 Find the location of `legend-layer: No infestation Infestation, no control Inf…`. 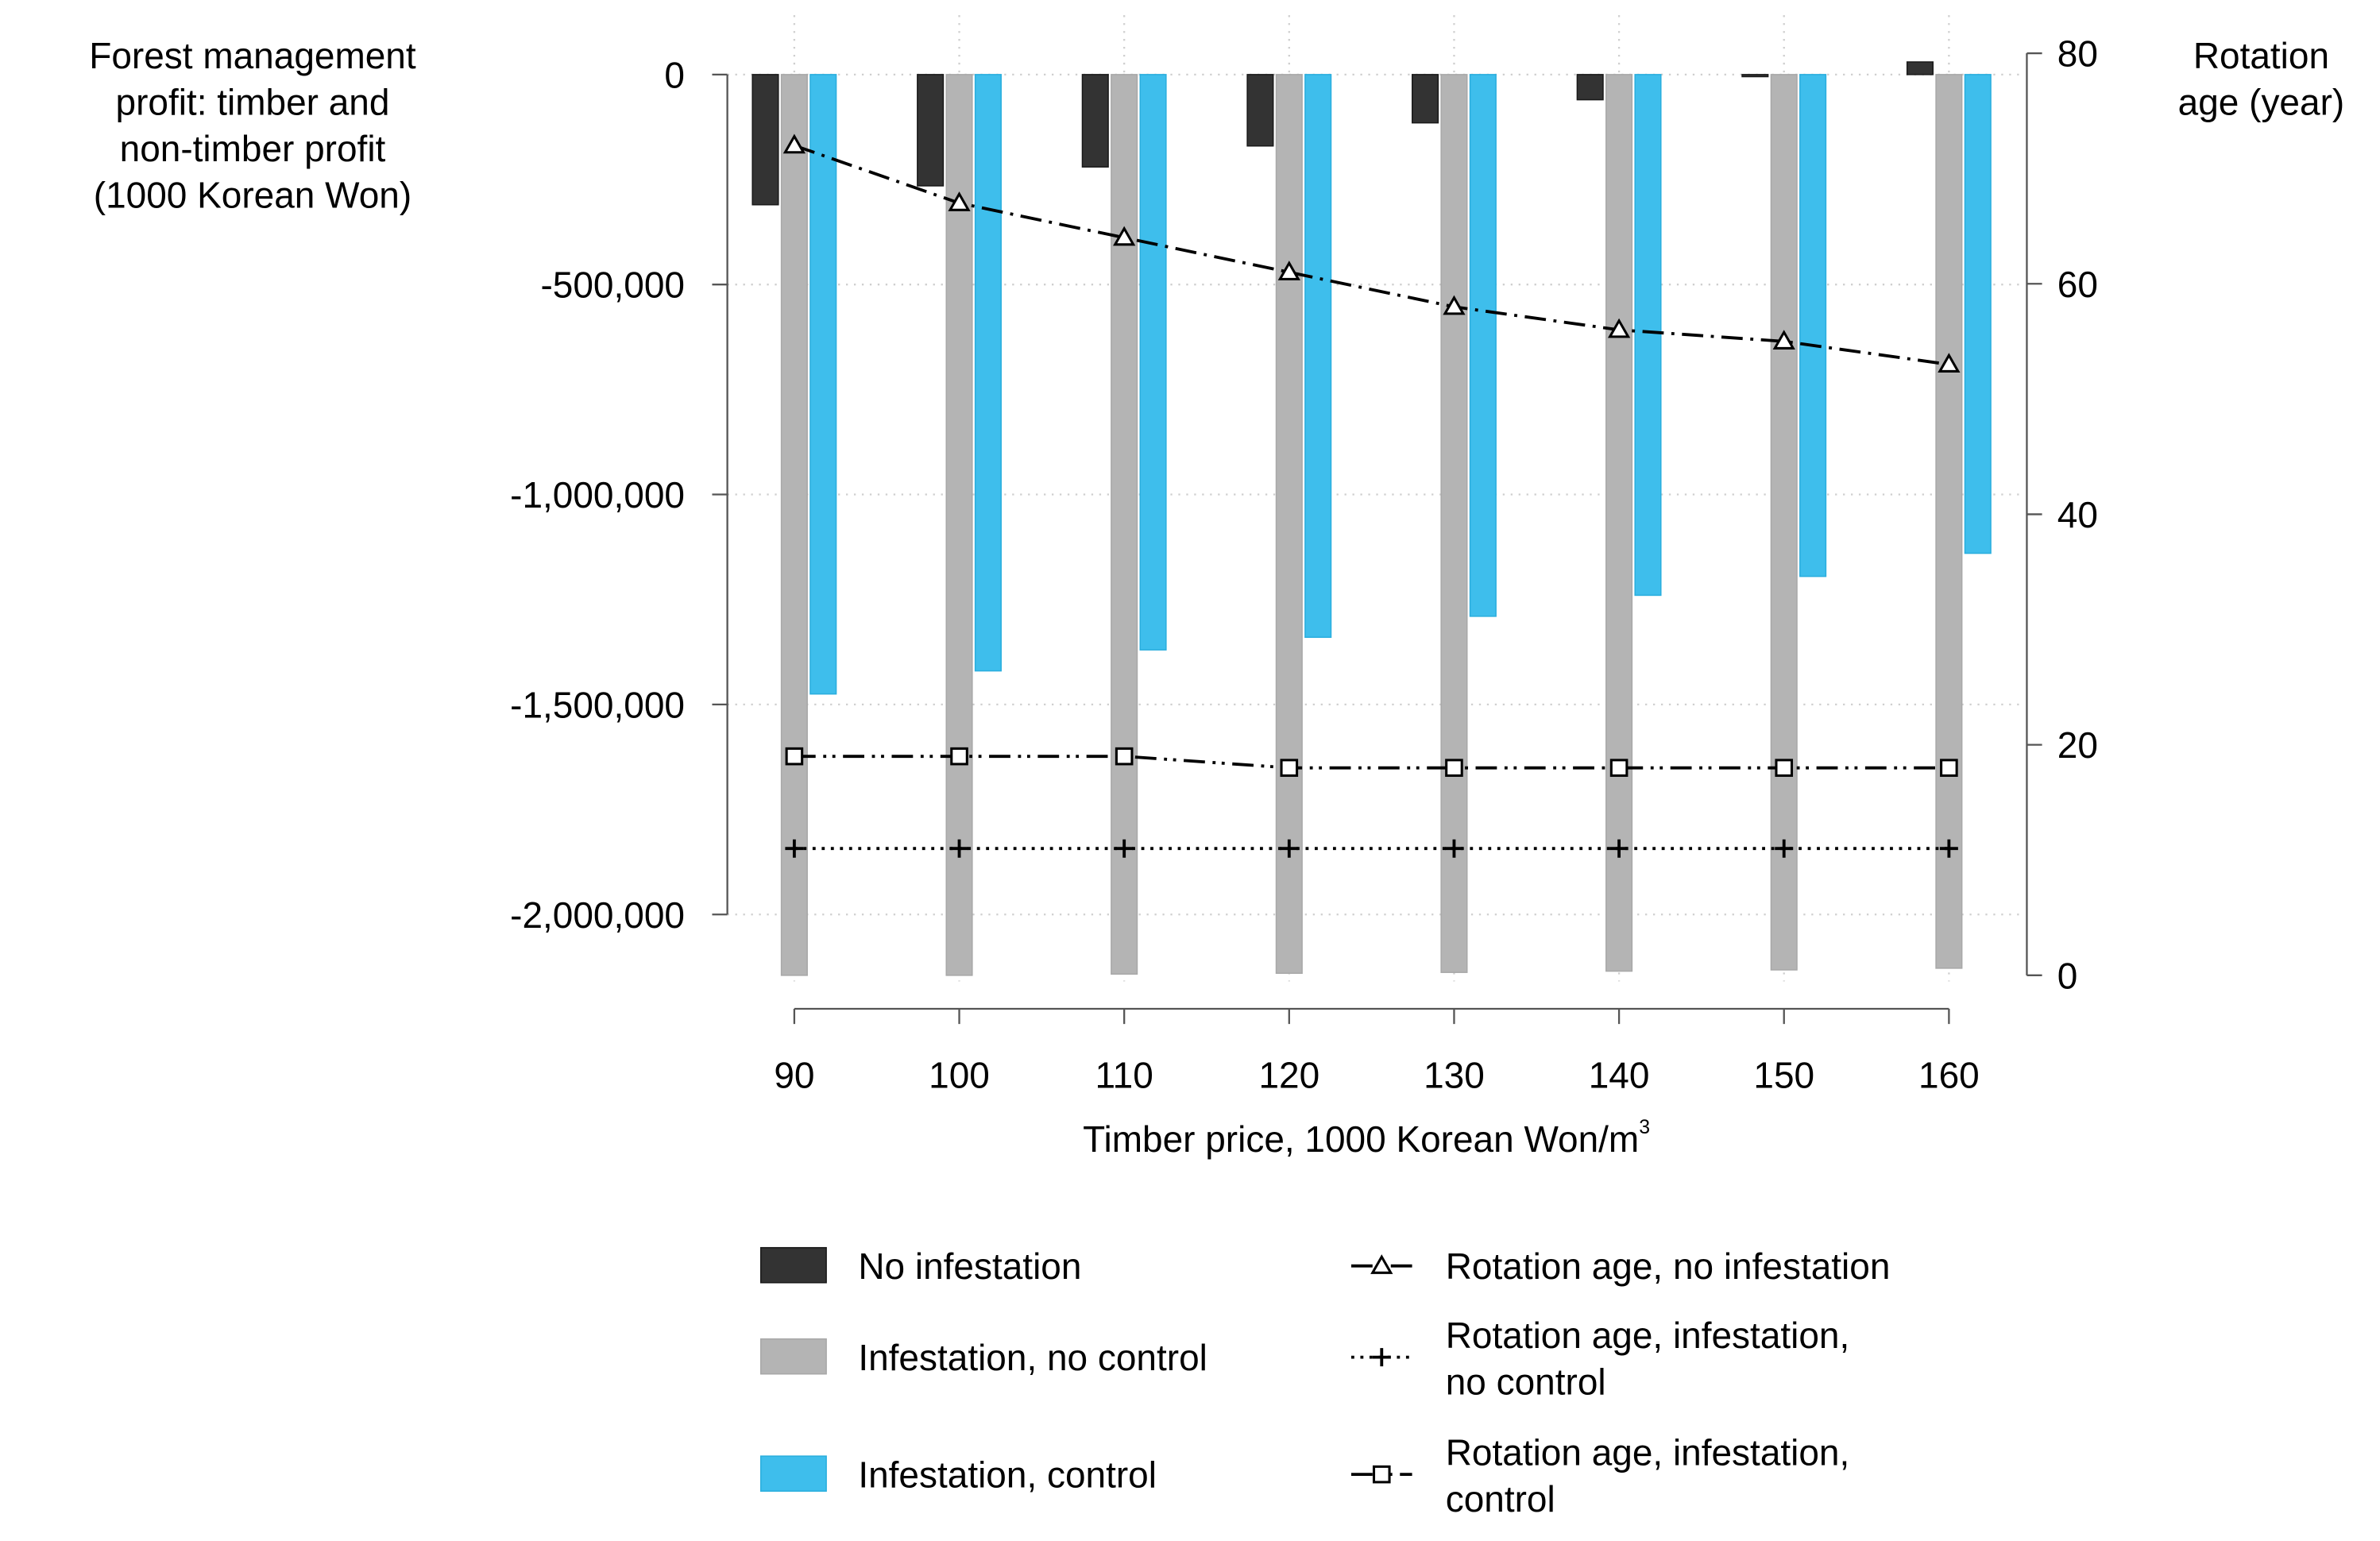

legend-layer: No infestation Infestation, no control Inf… is located at coordinates (1325, 1383).